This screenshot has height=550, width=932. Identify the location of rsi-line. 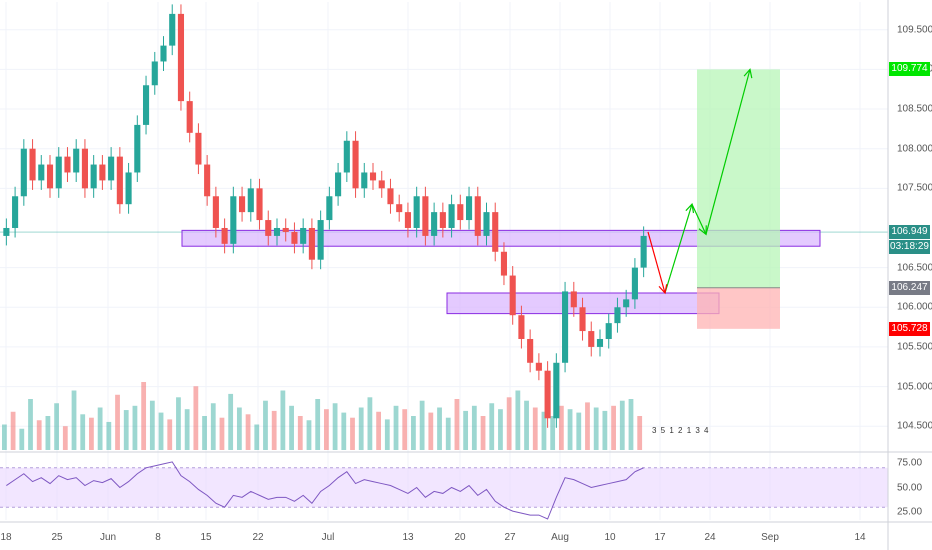
(325, 490).